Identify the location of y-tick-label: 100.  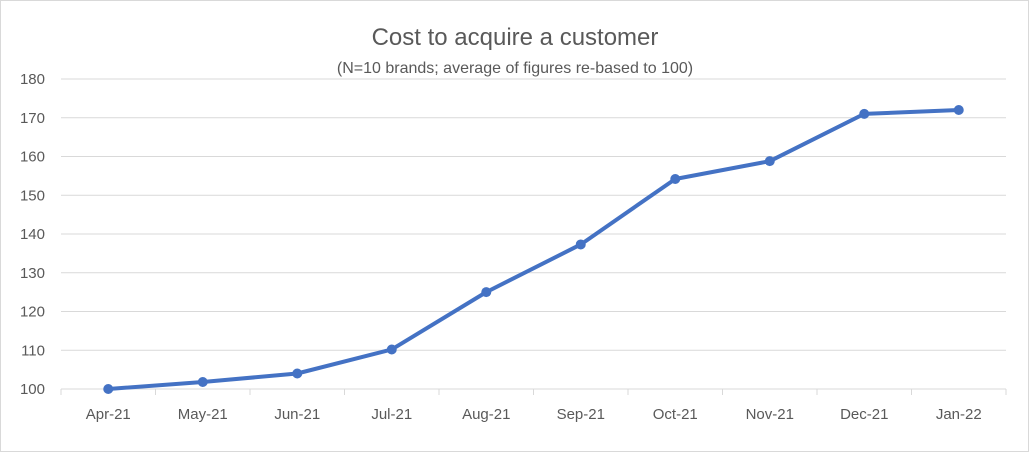
(32, 389).